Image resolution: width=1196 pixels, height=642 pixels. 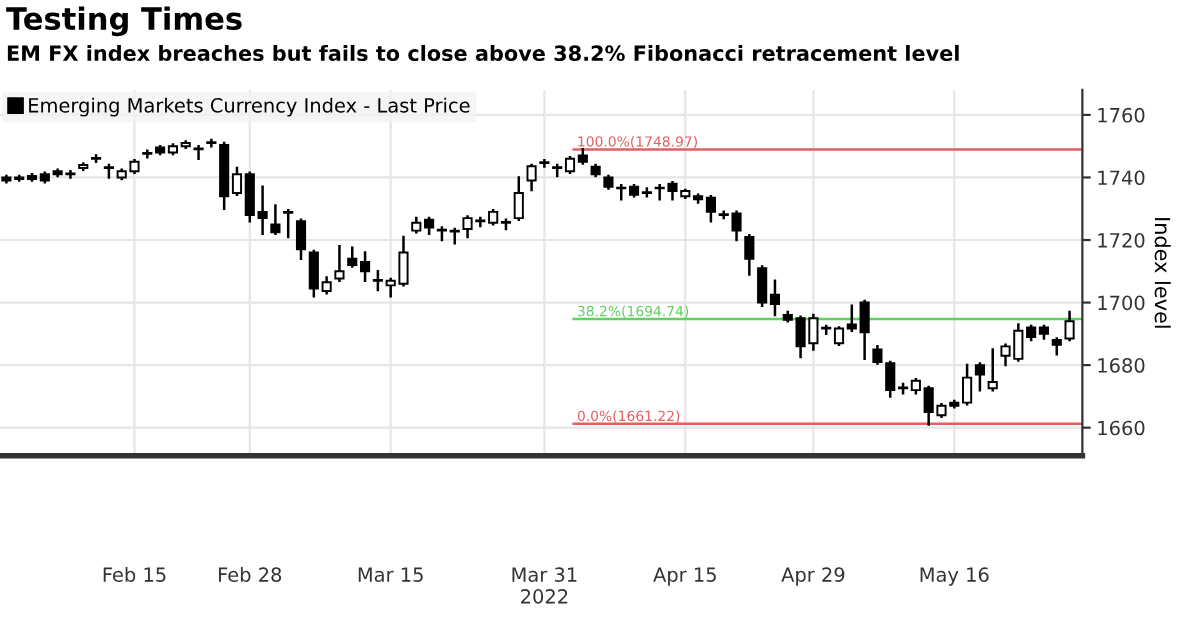 What do you see at coordinates (1121, 303) in the screenshot?
I see `y-tick-label: 1700` at bounding box center [1121, 303].